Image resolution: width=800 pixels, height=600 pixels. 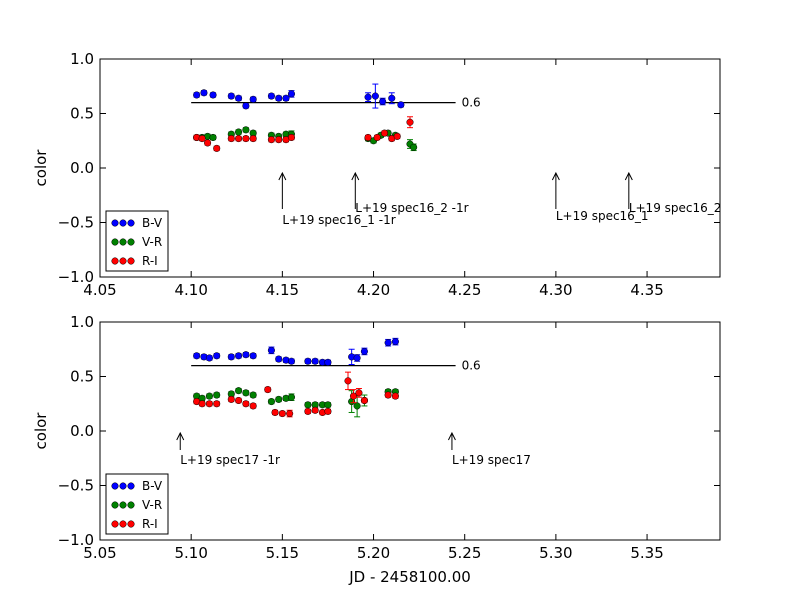 I want to click on y-axis-label: color, so click(x=41, y=168).